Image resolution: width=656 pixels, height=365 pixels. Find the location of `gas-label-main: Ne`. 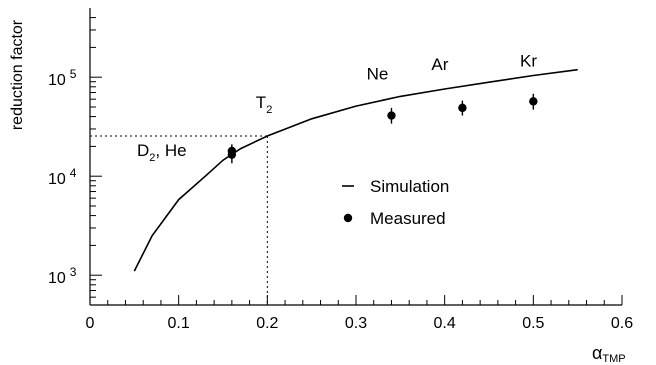

gas-label-main: Ne is located at coordinates (378, 73).